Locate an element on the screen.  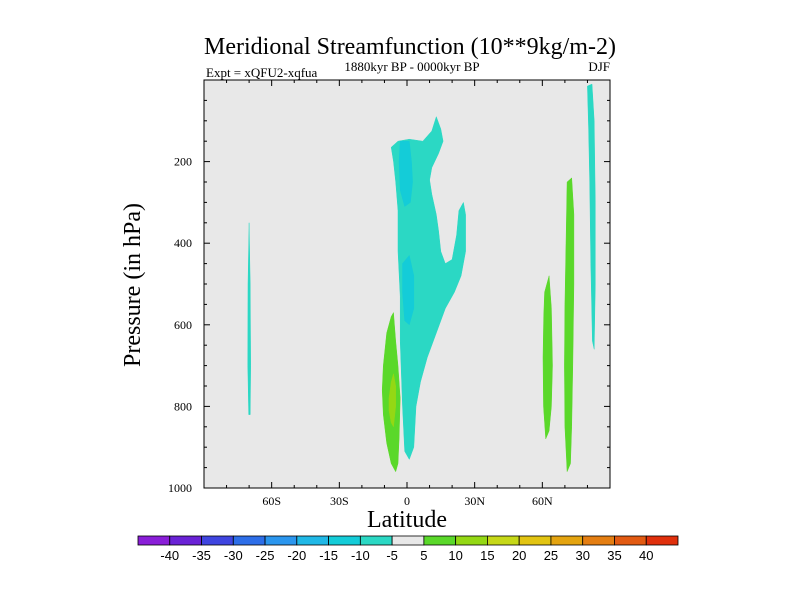
contour-cyan-sub-bar is located at coordinates (408, 290).